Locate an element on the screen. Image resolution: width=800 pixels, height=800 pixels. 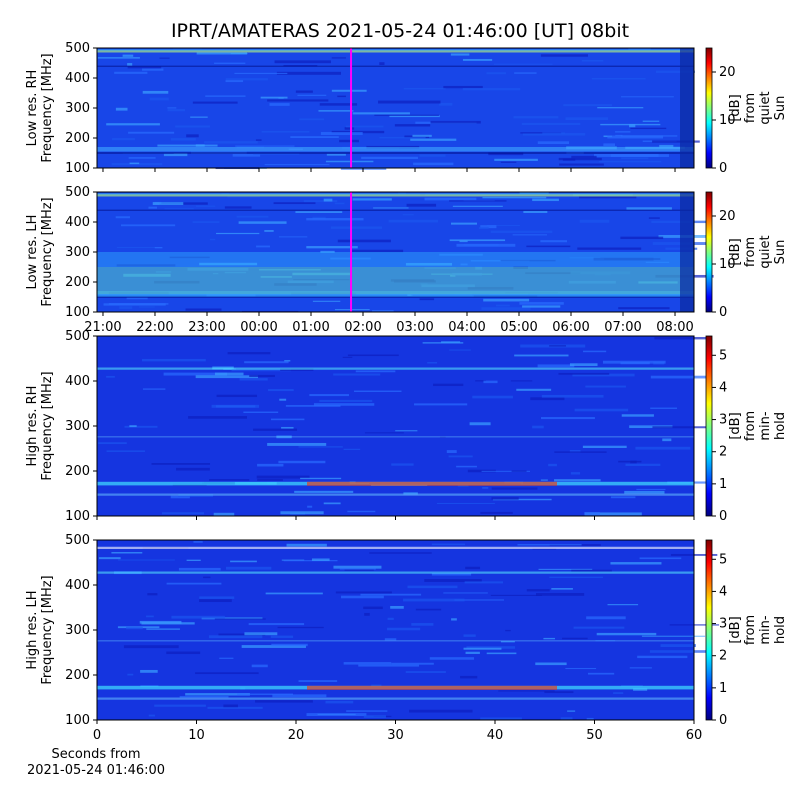
y-tick-label: 400 is located at coordinates (77, 381).